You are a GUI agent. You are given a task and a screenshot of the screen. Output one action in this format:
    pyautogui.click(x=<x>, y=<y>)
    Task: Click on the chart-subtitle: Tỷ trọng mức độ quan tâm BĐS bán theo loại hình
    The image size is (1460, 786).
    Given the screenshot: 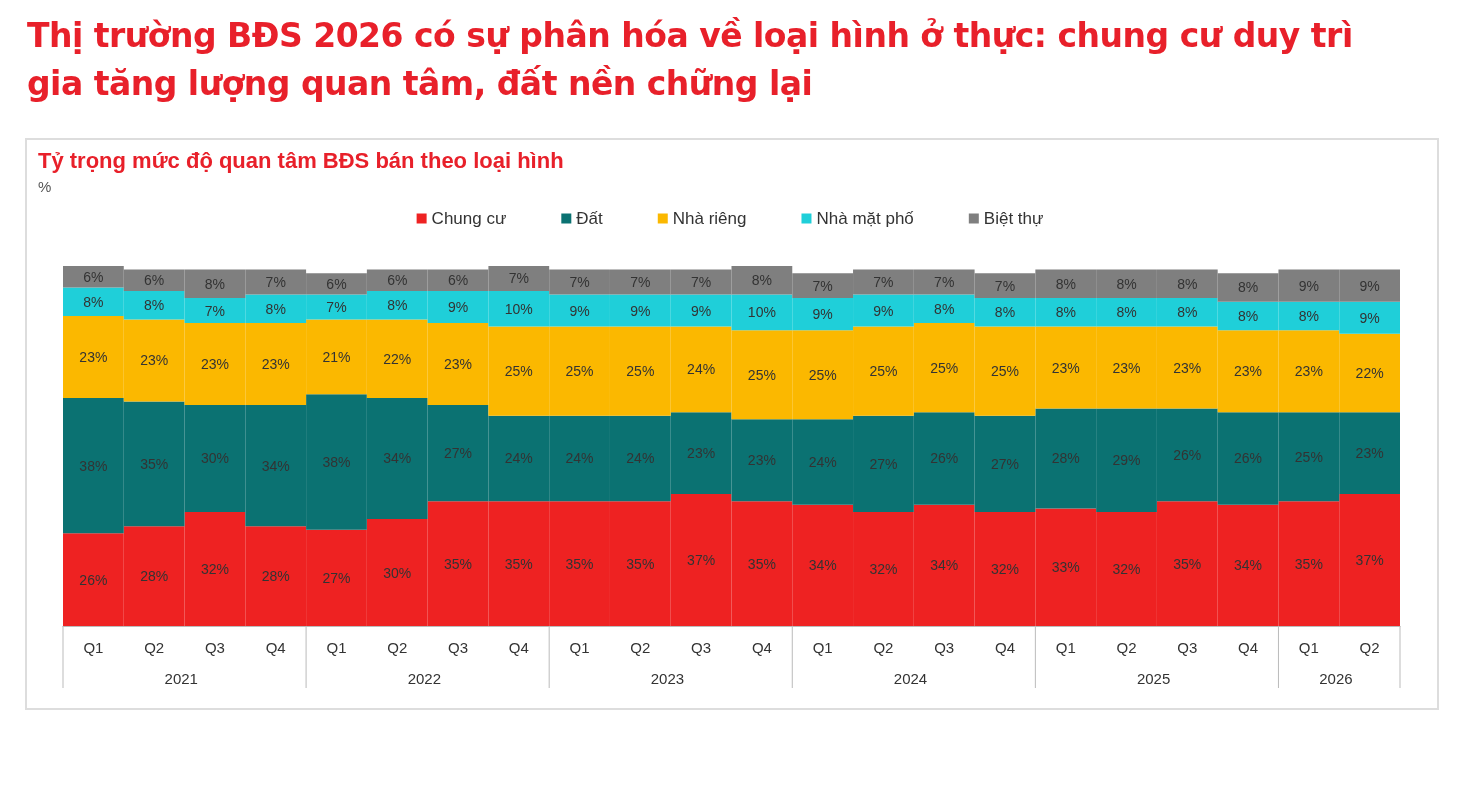 What is the action you would take?
    pyautogui.click(x=301, y=161)
    